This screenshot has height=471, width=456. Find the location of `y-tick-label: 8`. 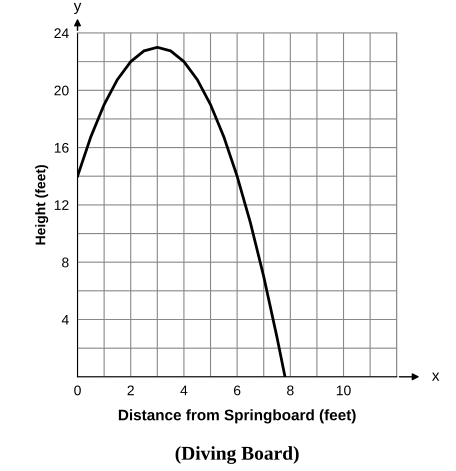

y-tick-label: 8 is located at coordinates (65, 263).